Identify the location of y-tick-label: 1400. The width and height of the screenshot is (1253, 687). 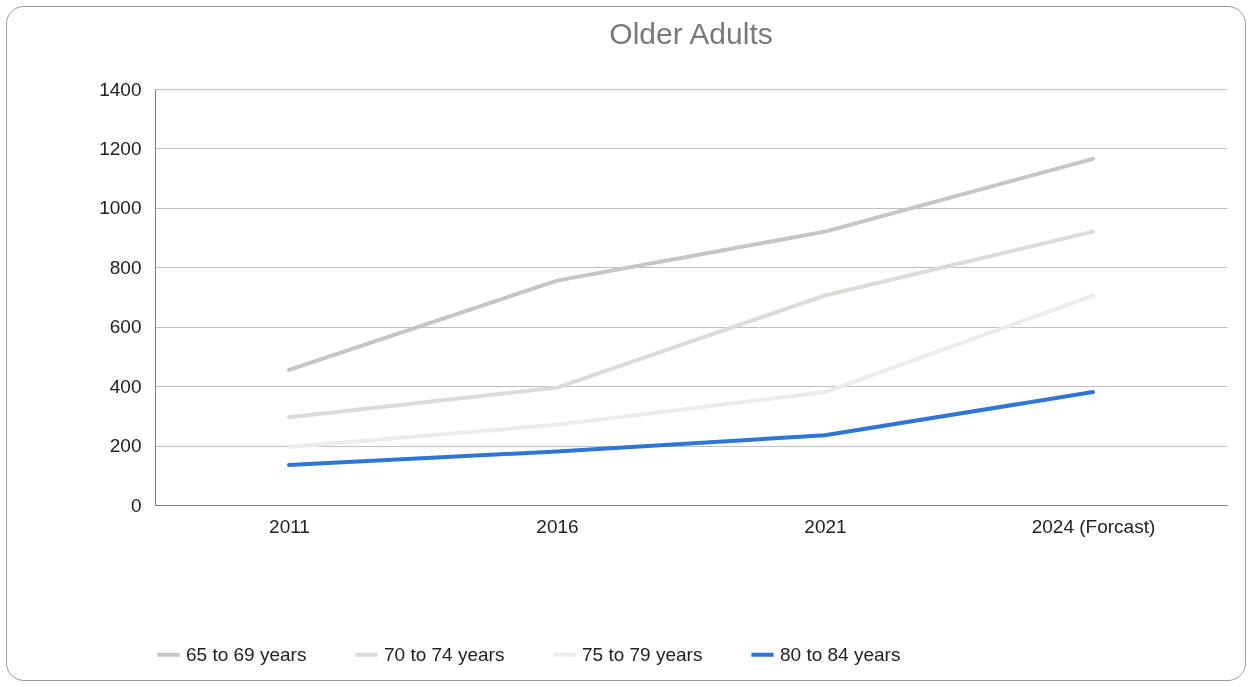
(120, 89).